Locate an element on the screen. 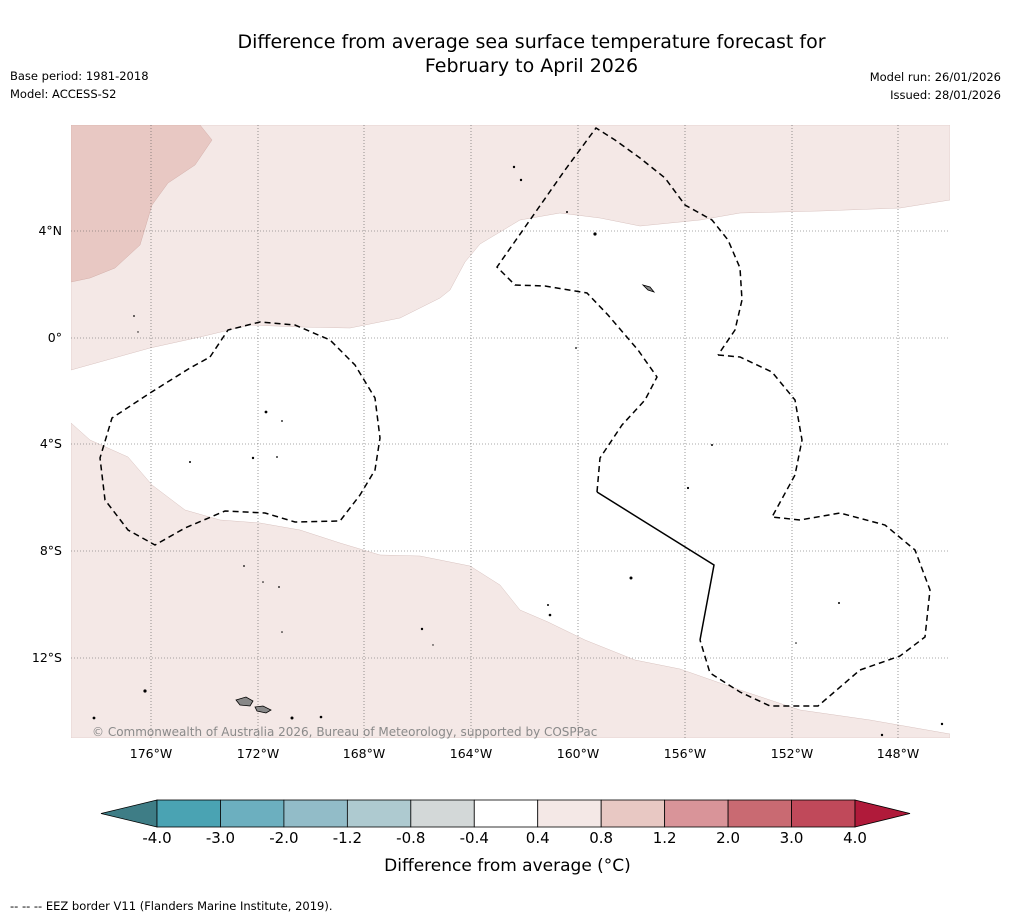  colorbar-tick-label: -4.0 is located at coordinates (157, 838).